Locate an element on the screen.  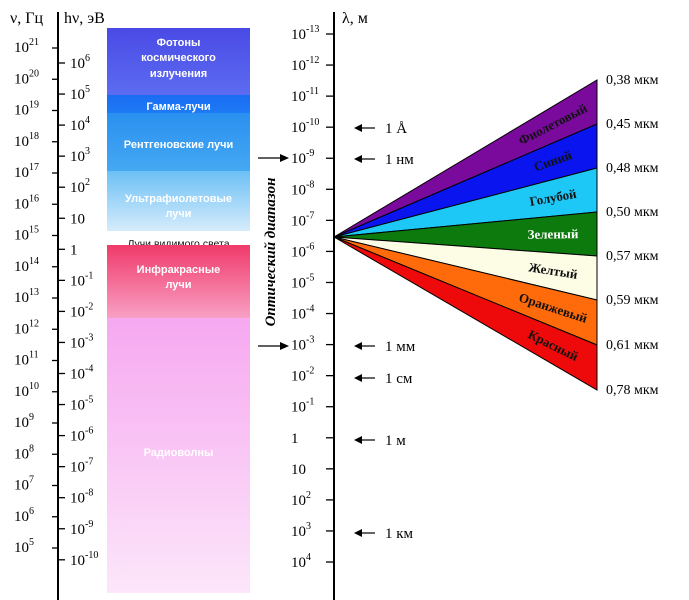
energy-tick-label-9: 10⁻³ is located at coordinates (81, 341).